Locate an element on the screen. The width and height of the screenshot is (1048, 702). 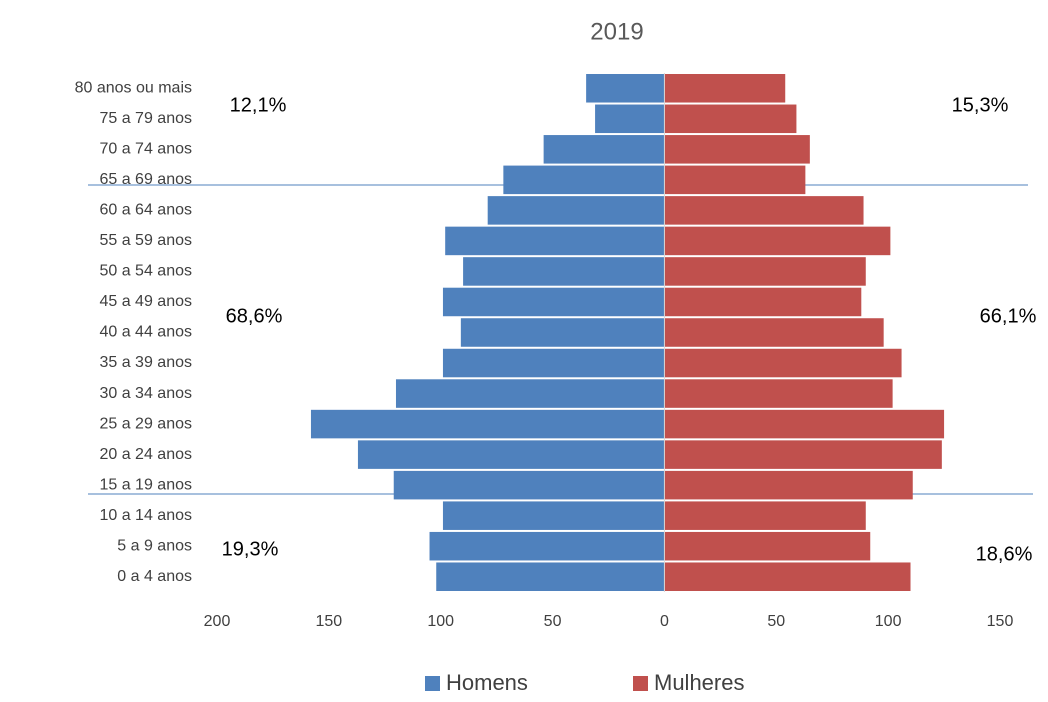
chart-title: 2019 is located at coordinates (616, 31).